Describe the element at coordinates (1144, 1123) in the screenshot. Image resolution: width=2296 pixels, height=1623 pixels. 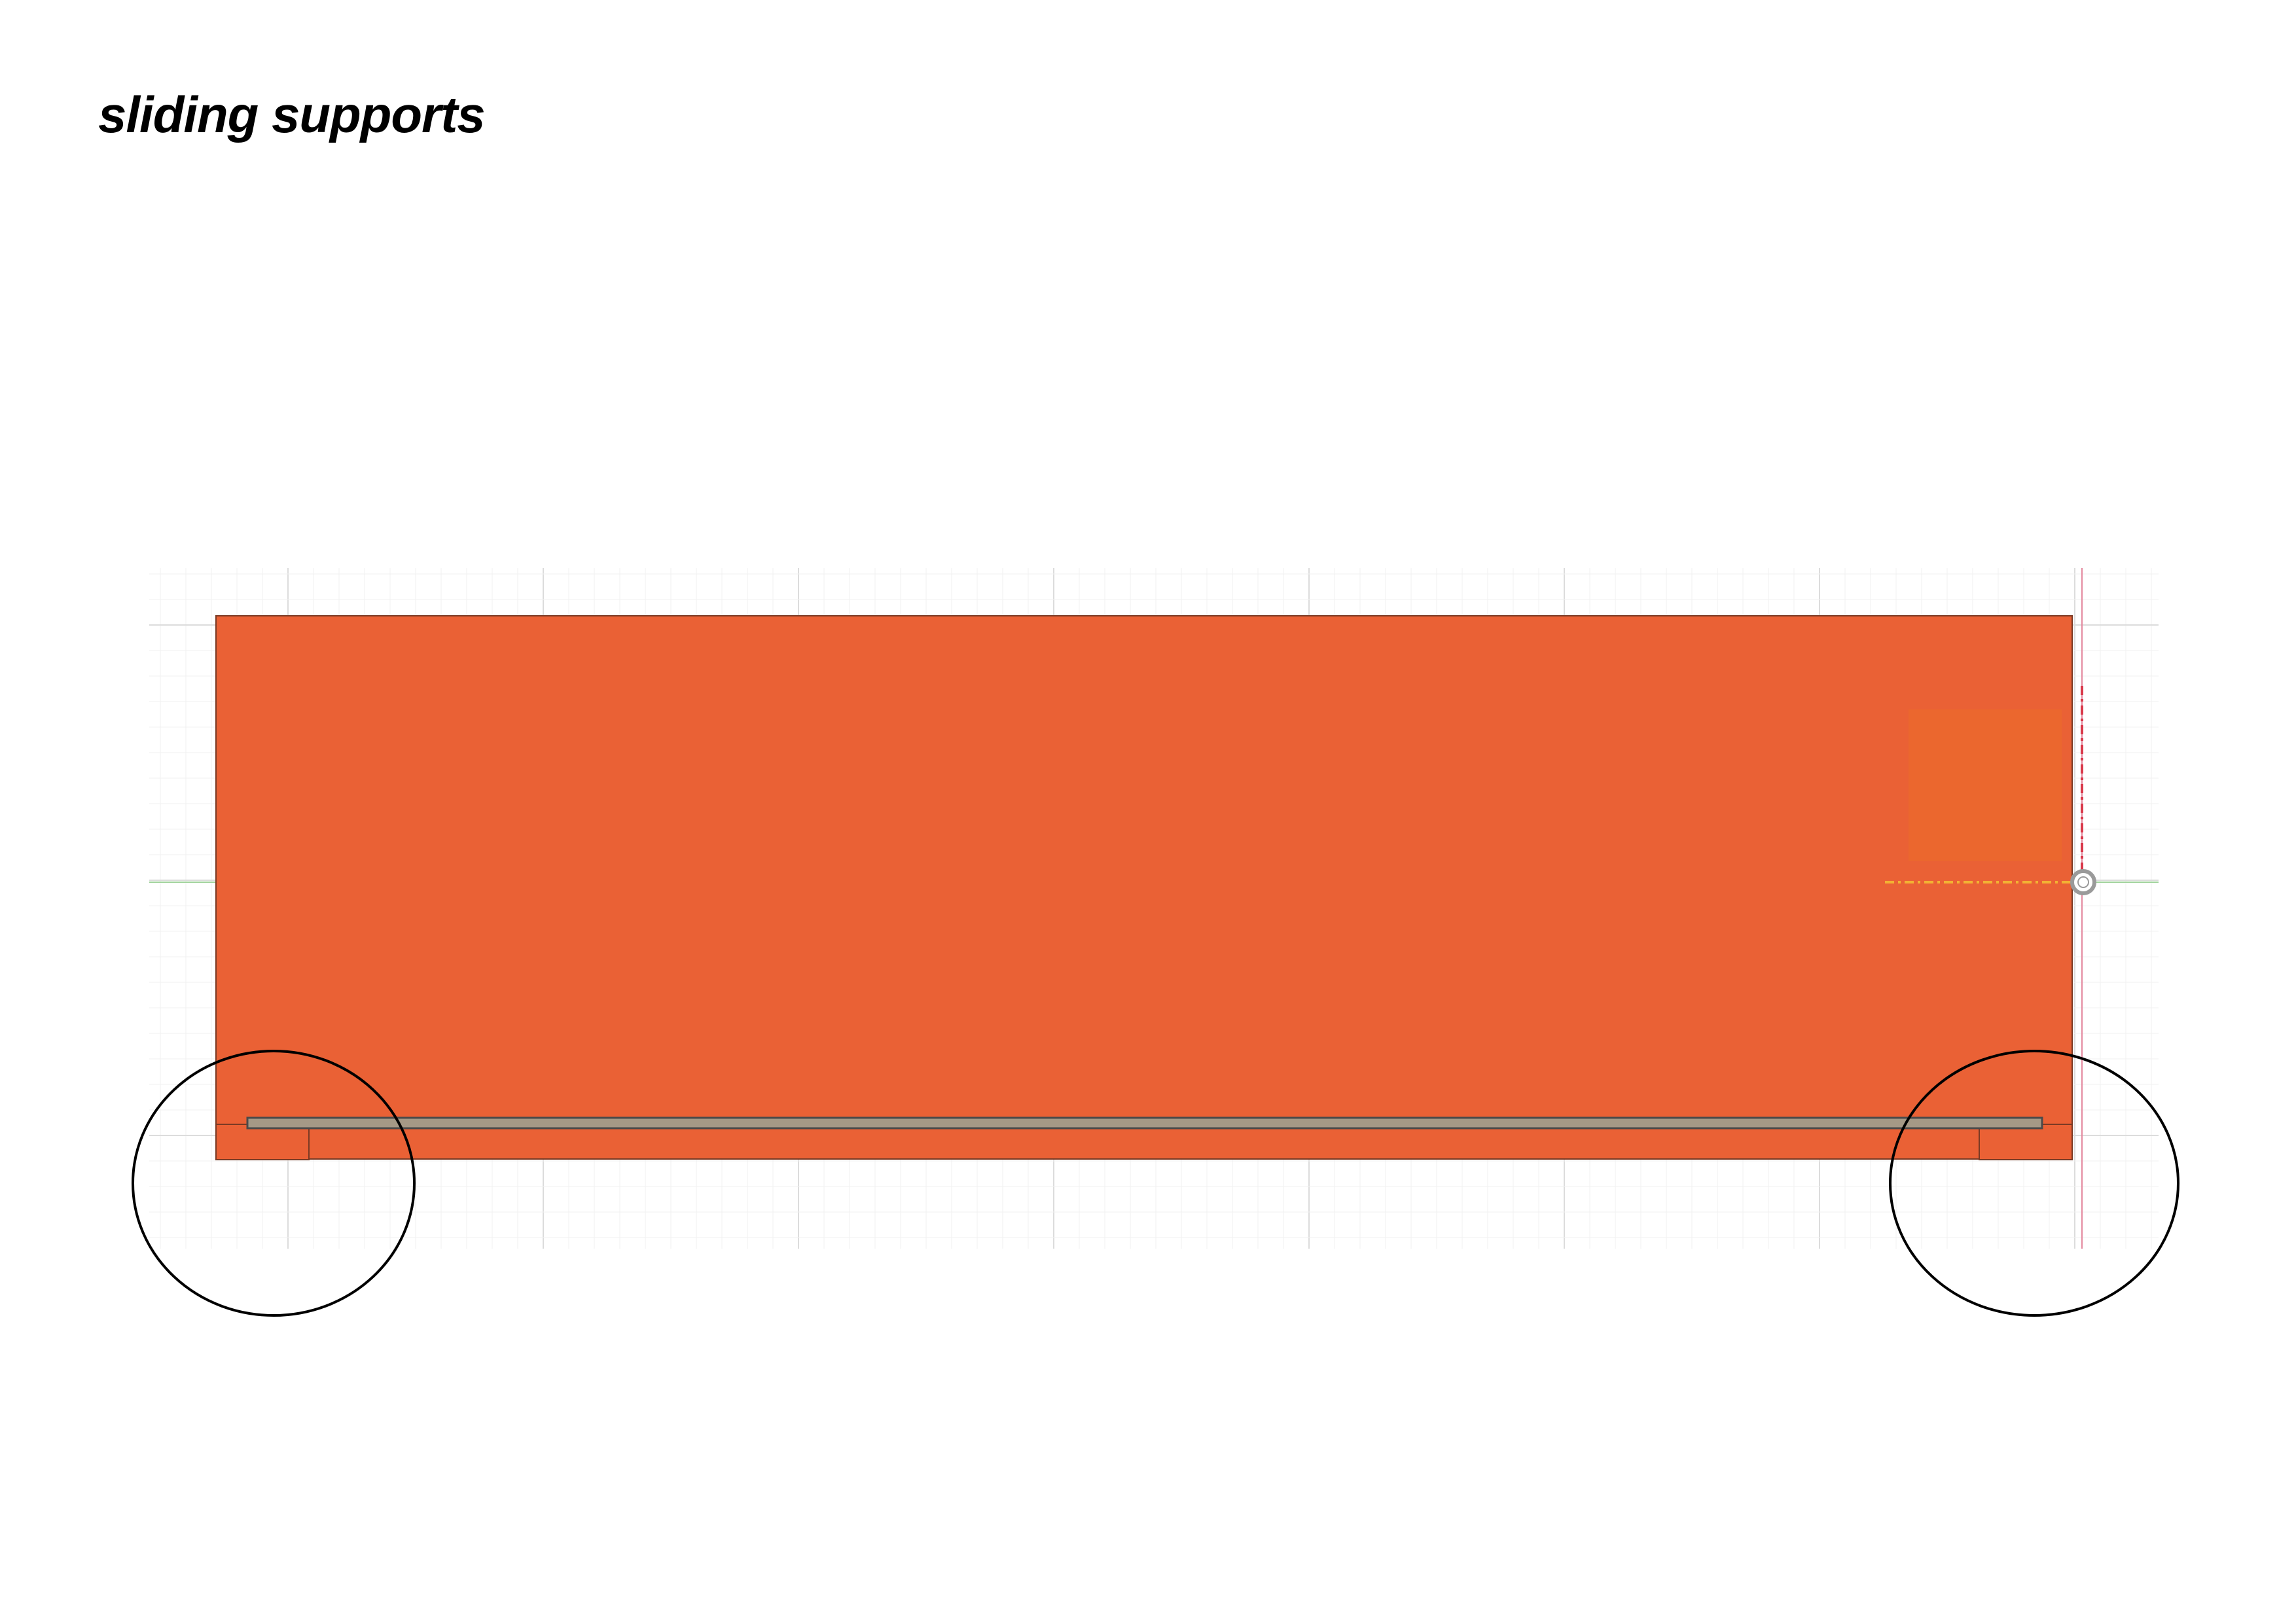
I see `sliding-rod` at that location.